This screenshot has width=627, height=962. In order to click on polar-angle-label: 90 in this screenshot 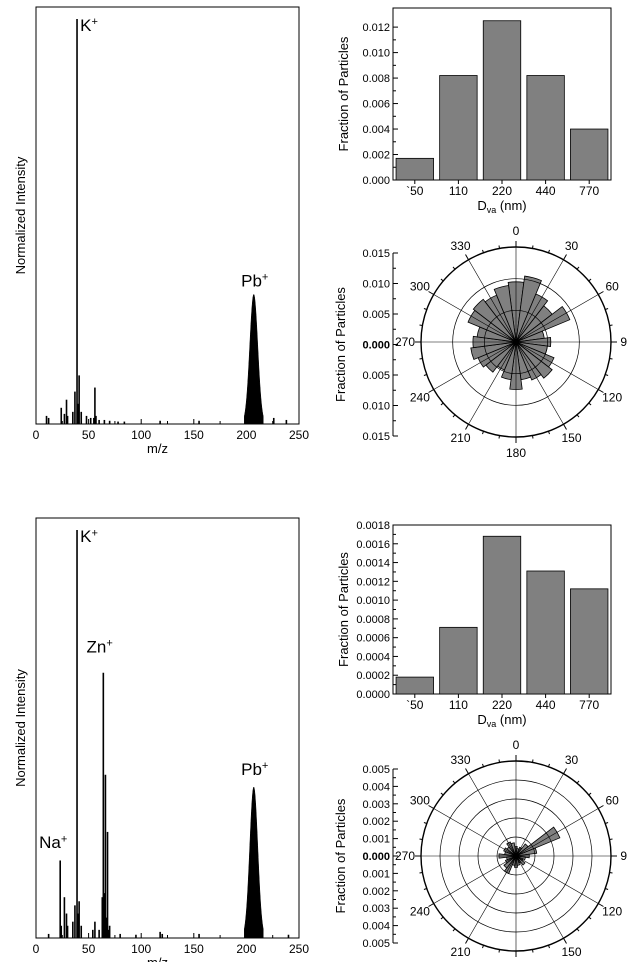, I will do `click(623, 342)`.